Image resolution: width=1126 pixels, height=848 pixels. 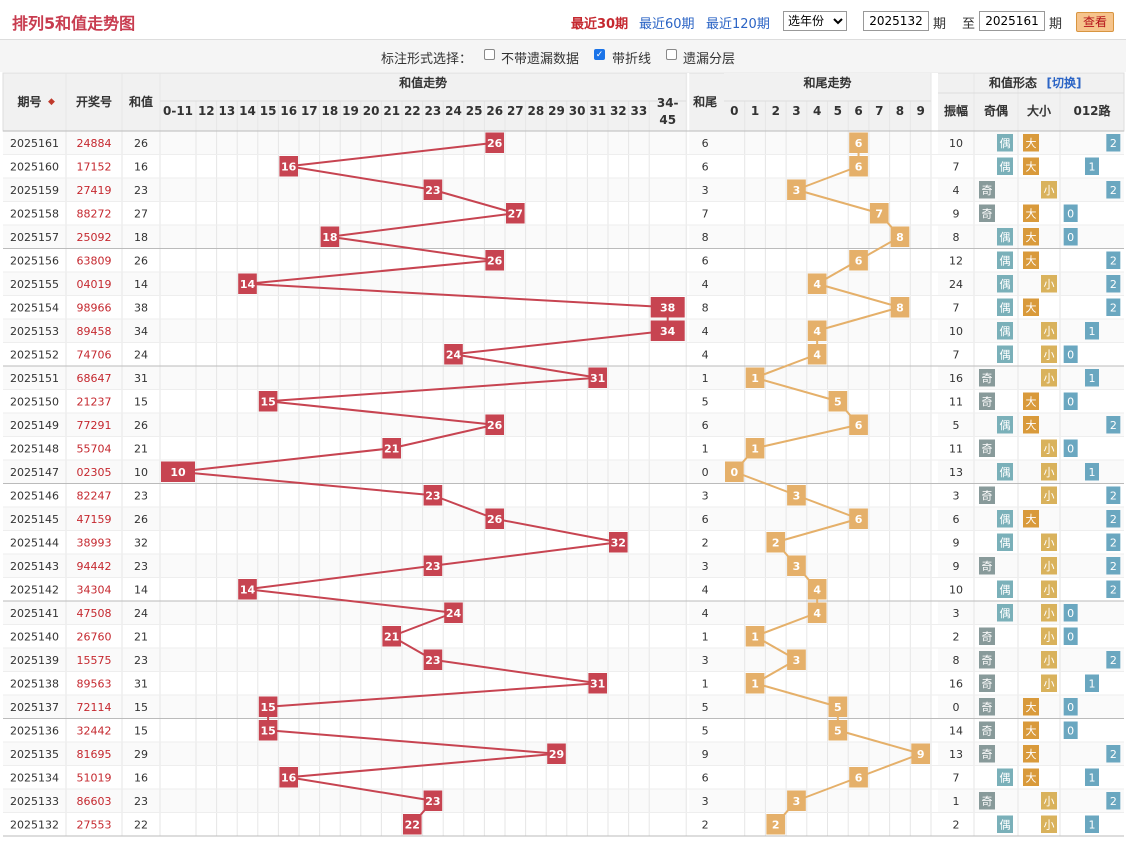 What do you see at coordinates (705, 542) in the screenshot?
I see `tail-cell: 2` at bounding box center [705, 542].